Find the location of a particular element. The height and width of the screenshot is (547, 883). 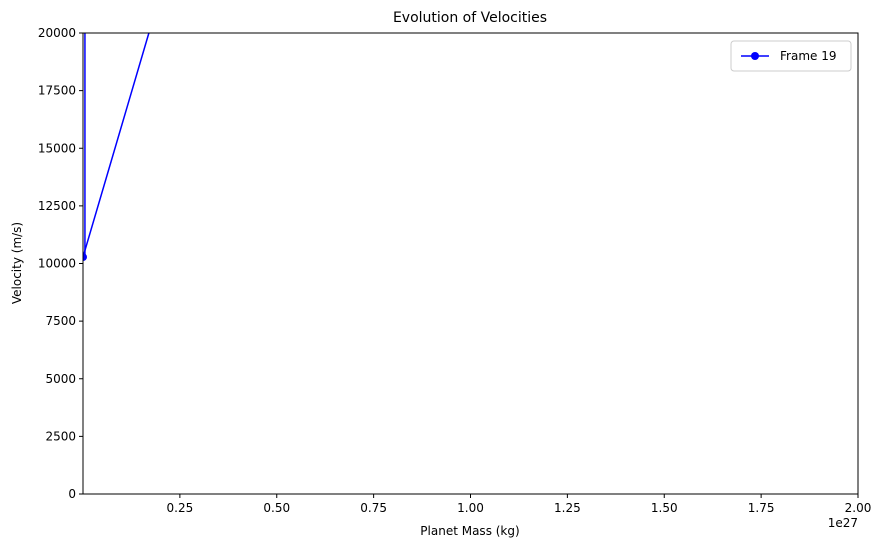

series-line is located at coordinates (116, 145).